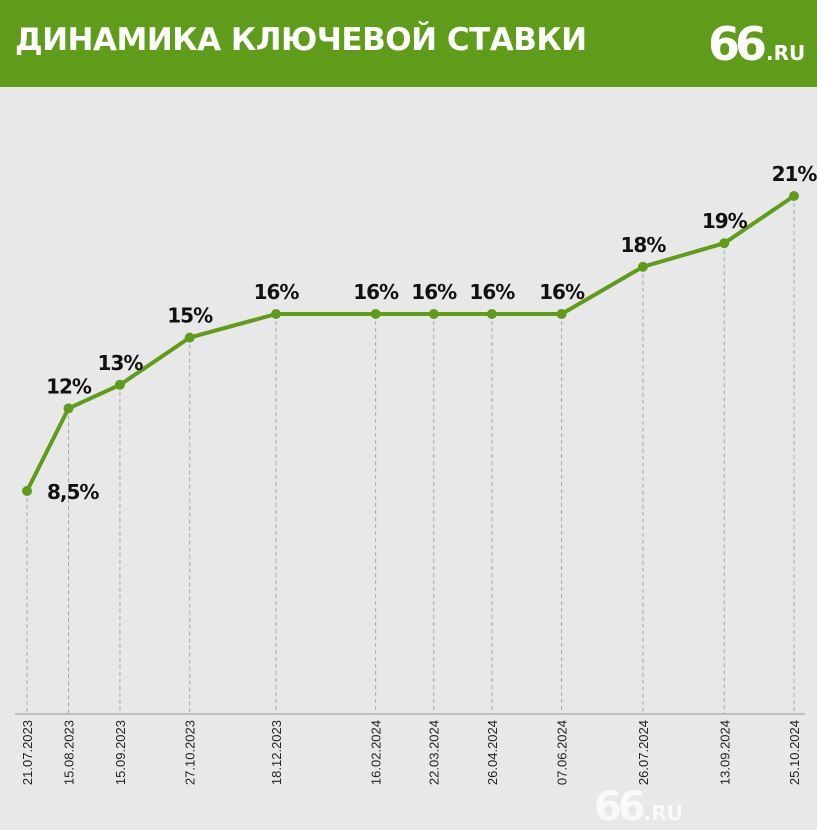 Image resolution: width=817 pixels, height=830 pixels. Describe the element at coordinates (725, 221) in the screenshot. I see `data-label: 19%` at that location.